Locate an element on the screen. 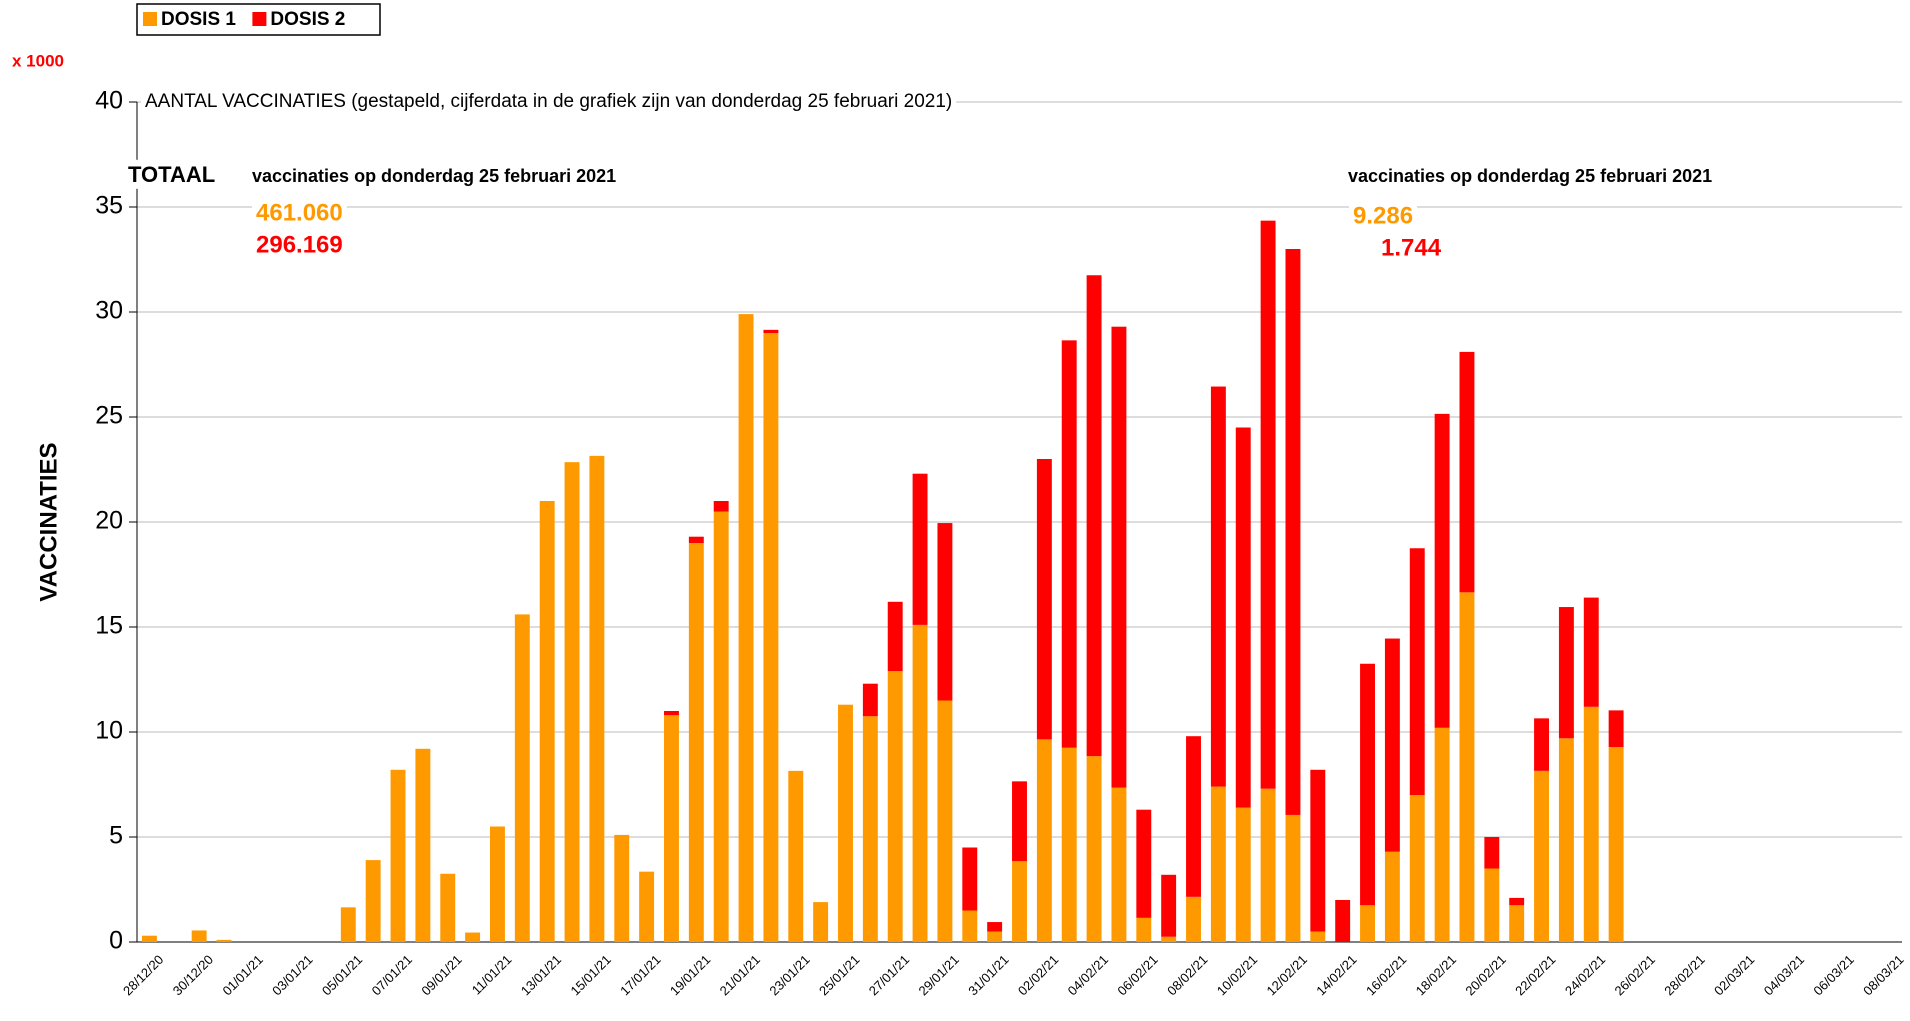 The width and height of the screenshot is (1910, 1021). x-tick-label: 05/01/21 is located at coordinates (342, 975).